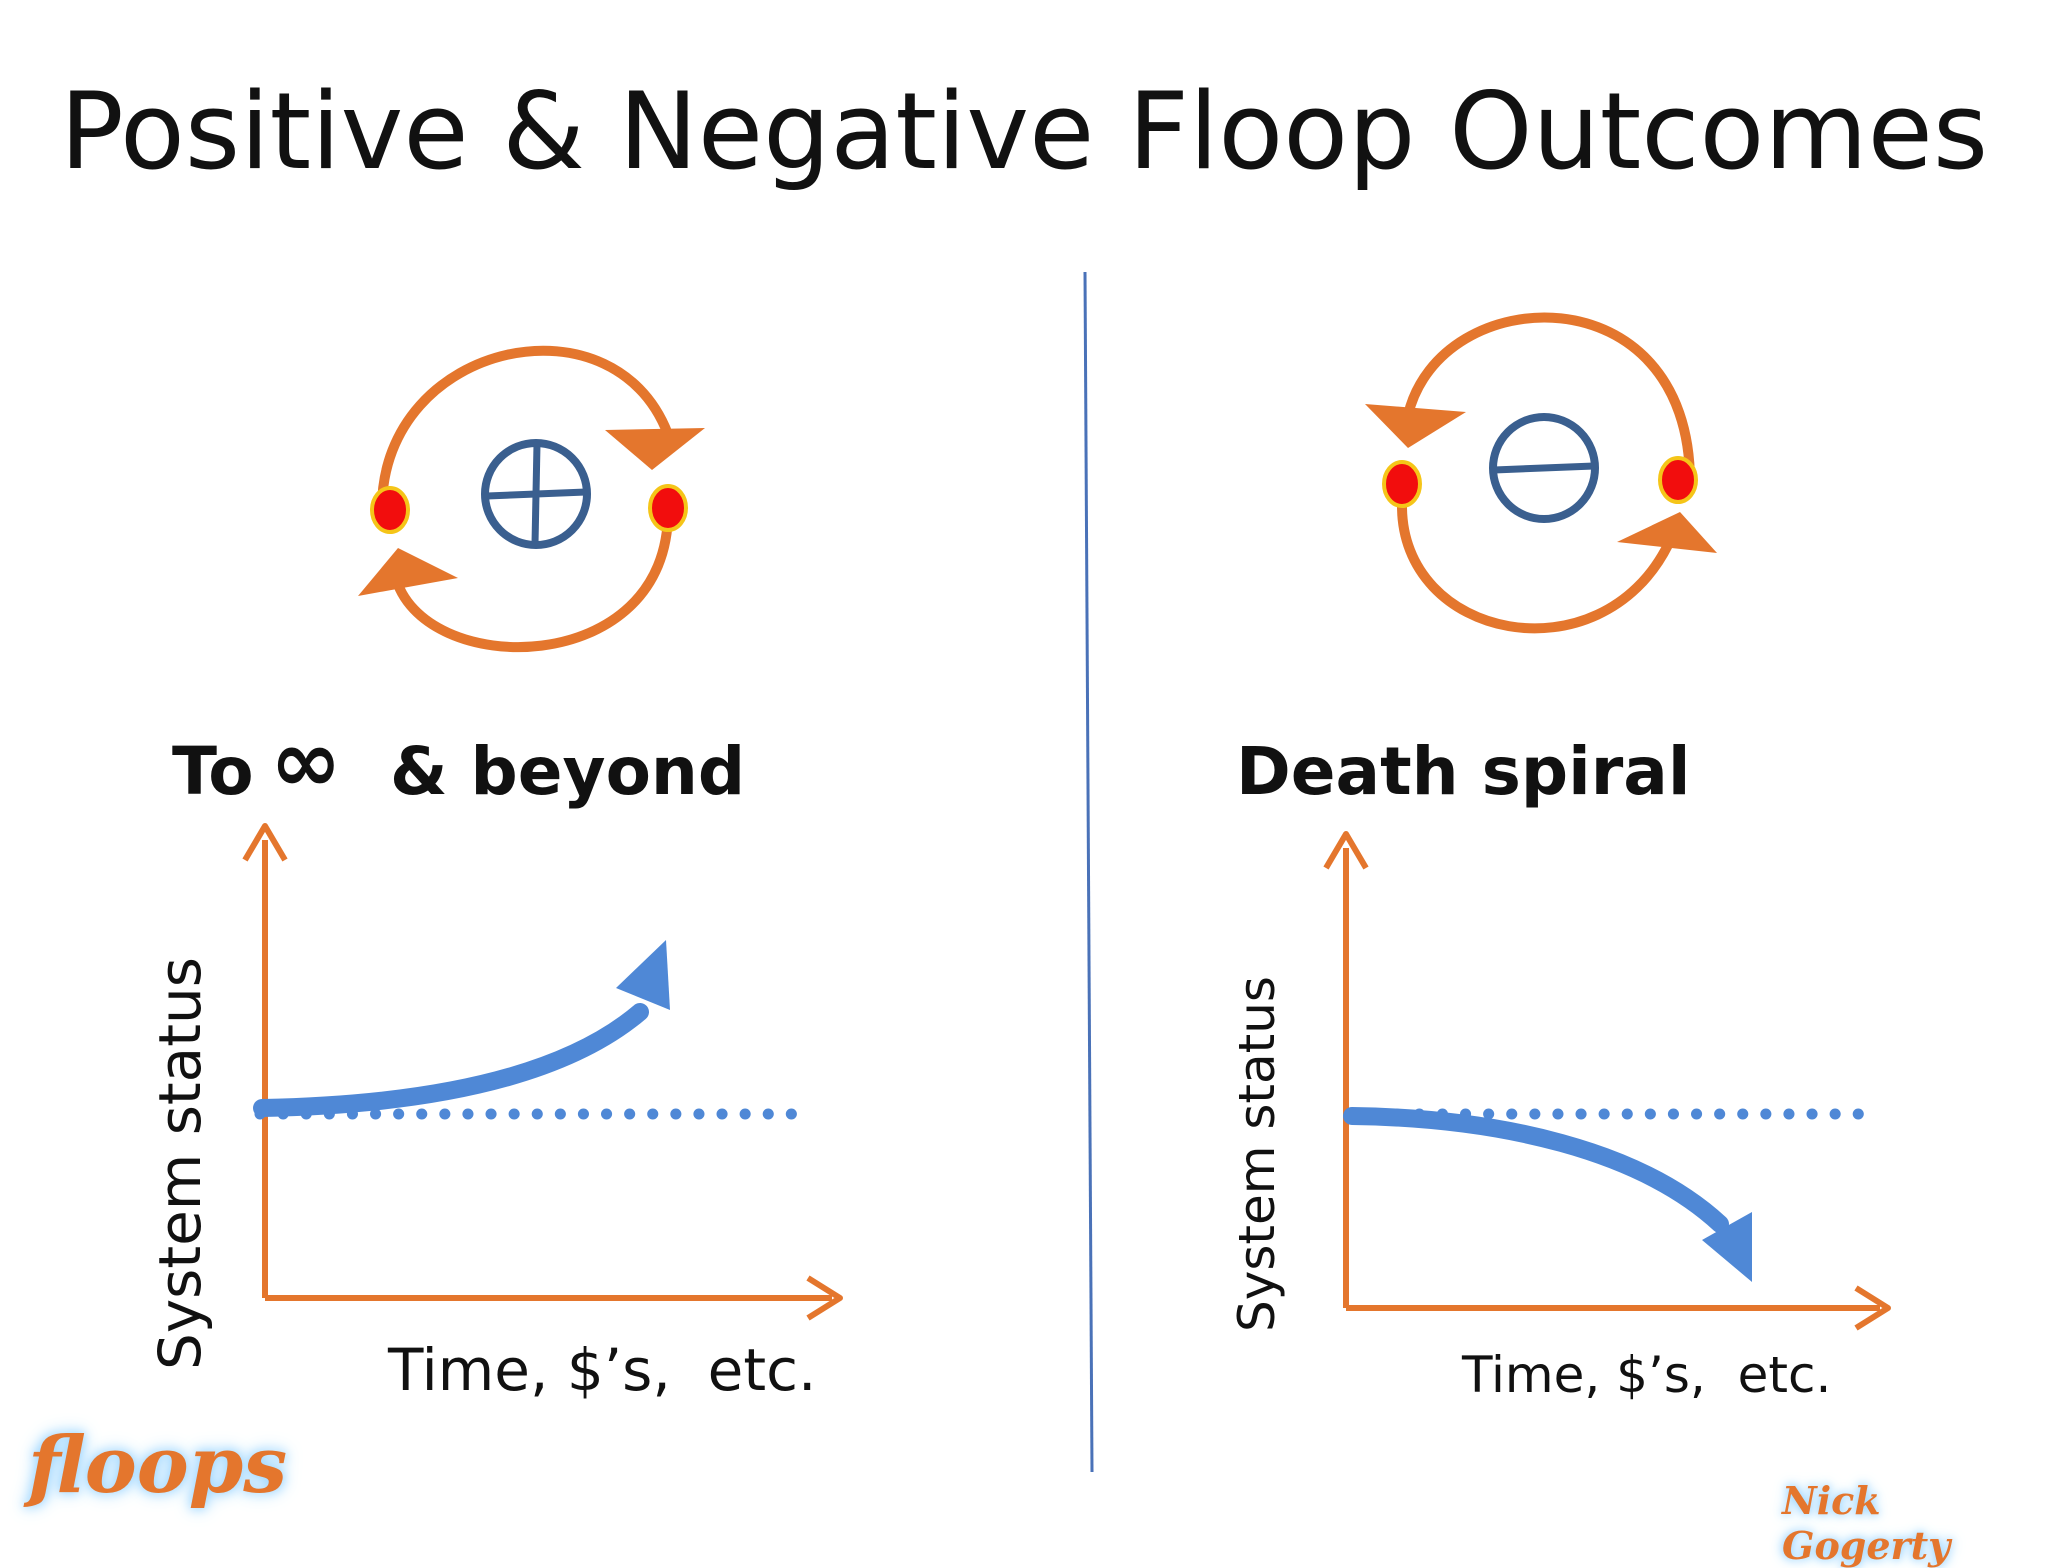 The image size is (2048, 1568). What do you see at coordinates (158, 1465) in the screenshot?
I see `floops-logo: floops` at bounding box center [158, 1465].